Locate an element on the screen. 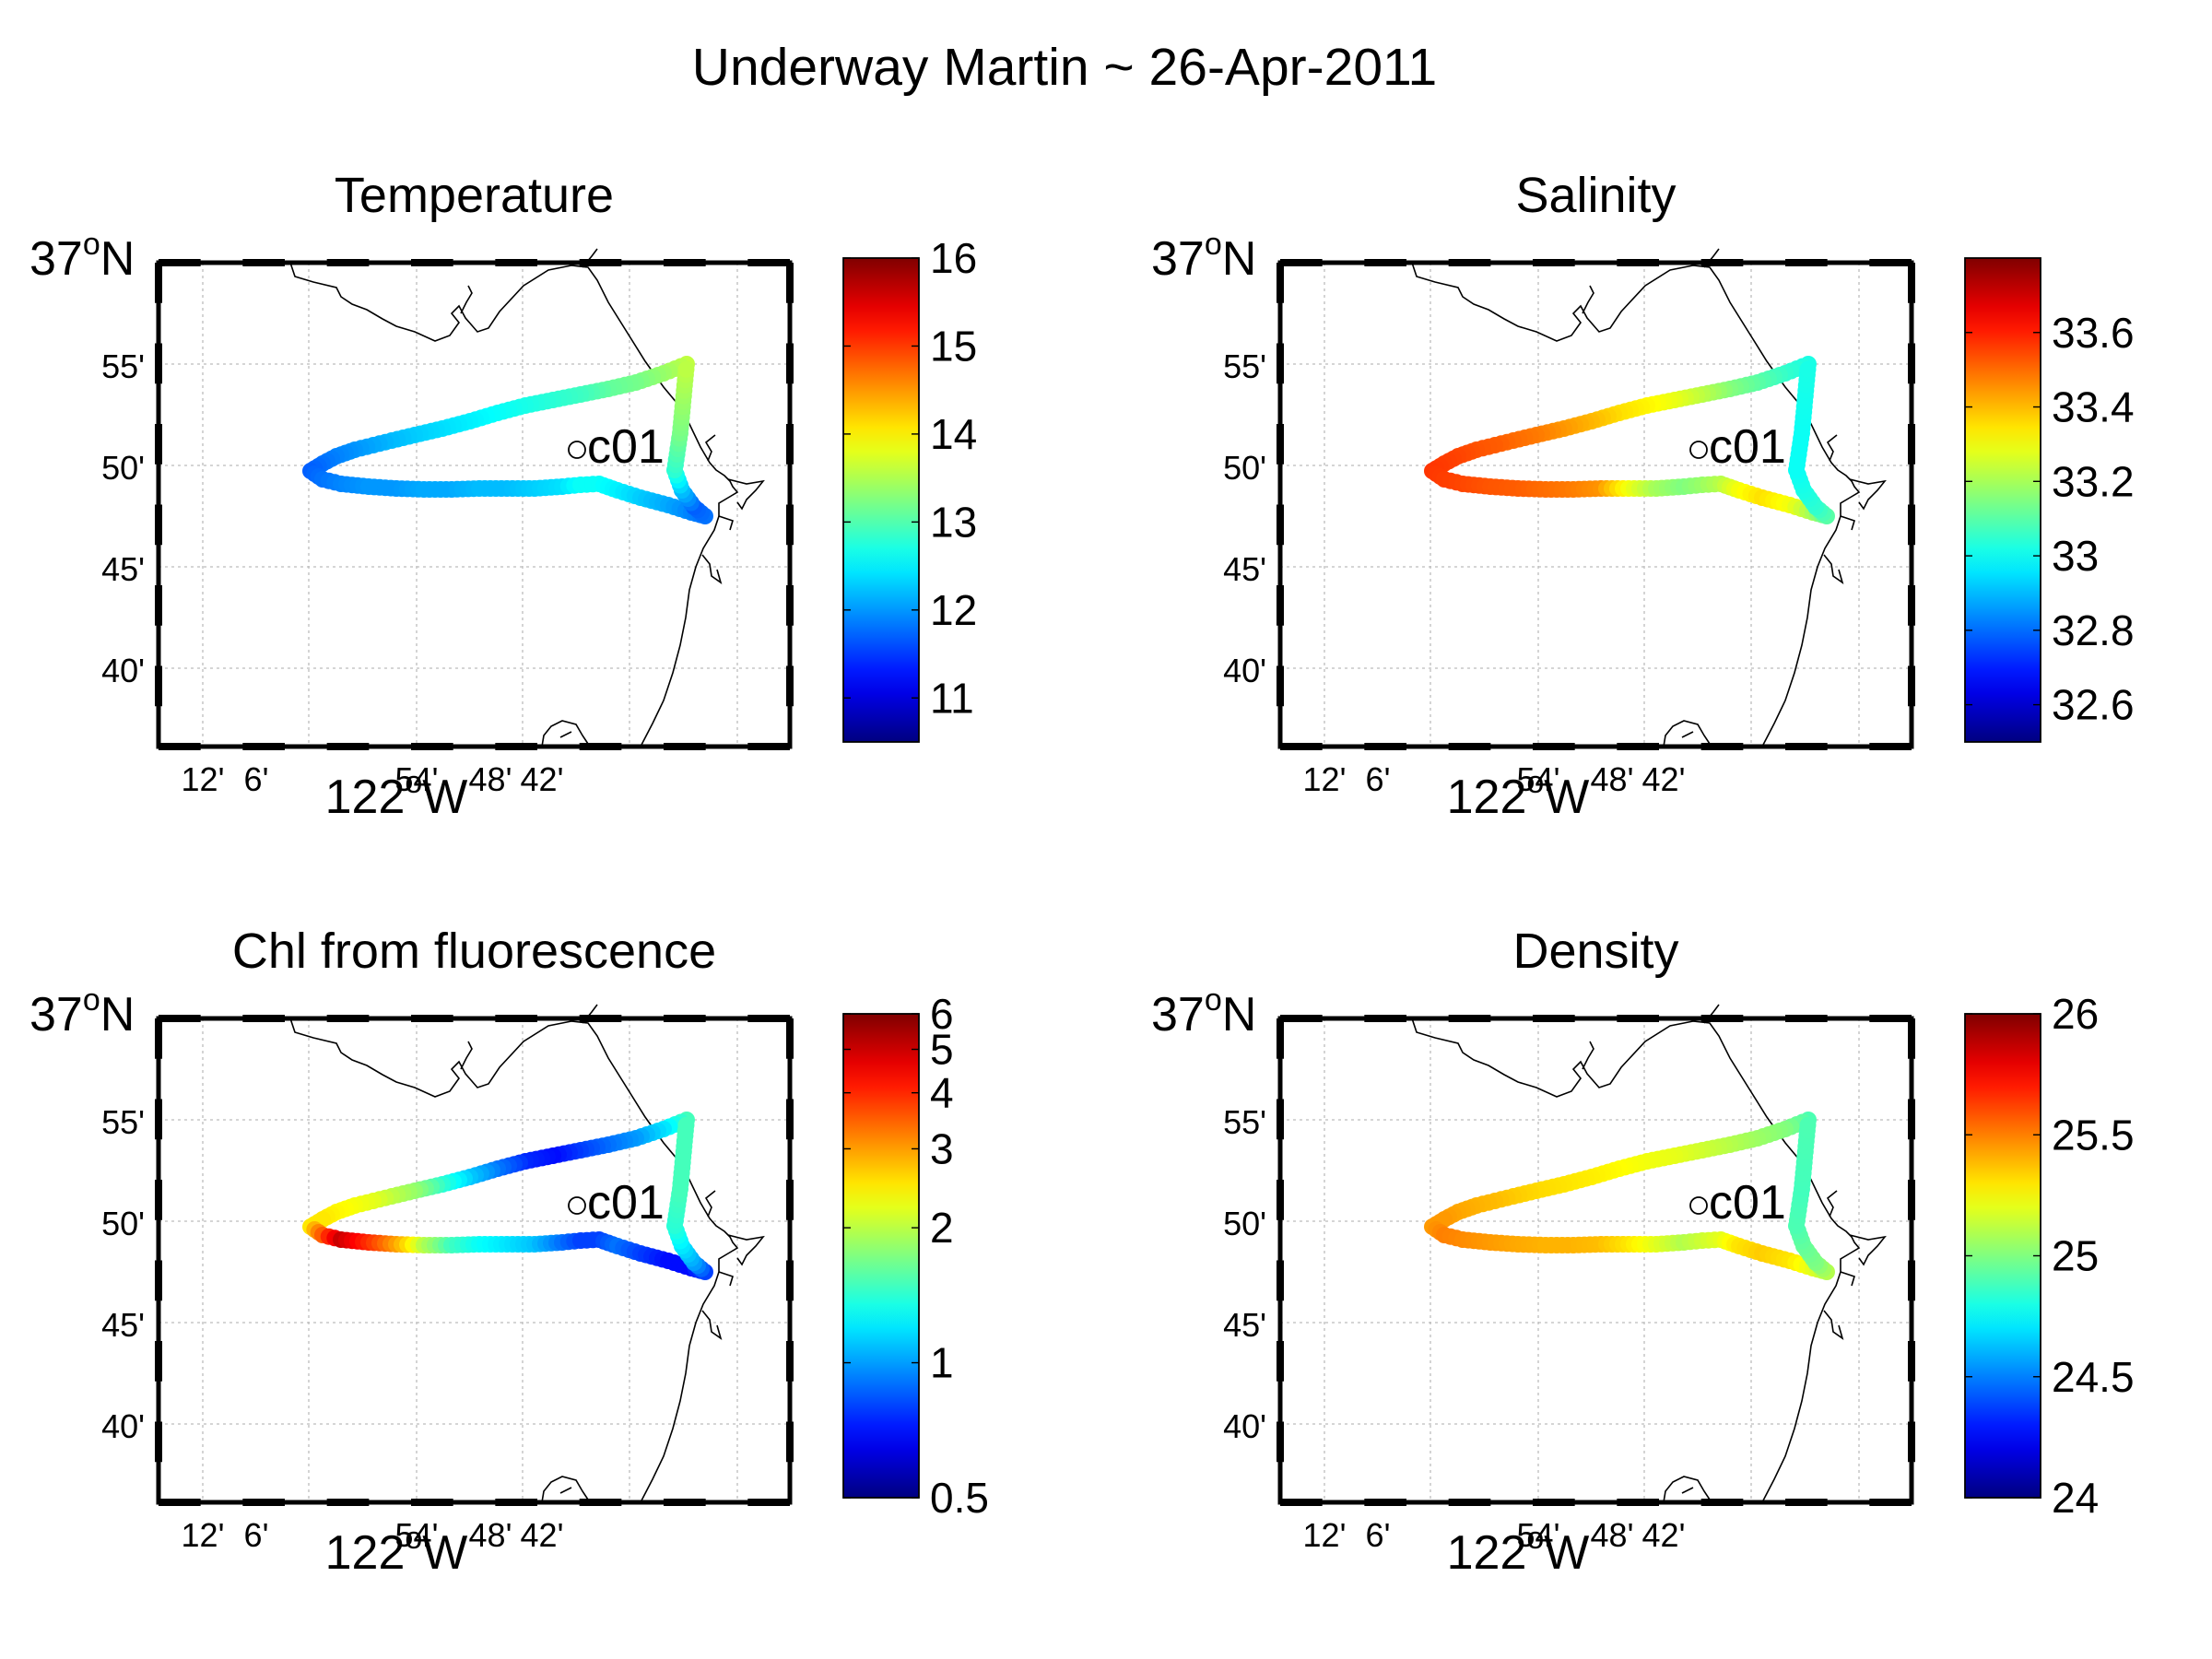 The height and width of the screenshot is (1659, 2212). colorbar-tick-label: 1 is located at coordinates (942, 1363).